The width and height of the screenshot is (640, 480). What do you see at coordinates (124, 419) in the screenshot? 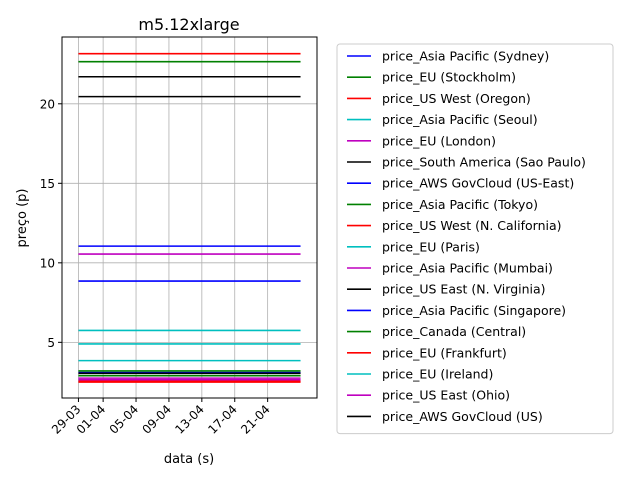
I see `x-tick-label: 05-04` at bounding box center [124, 419].